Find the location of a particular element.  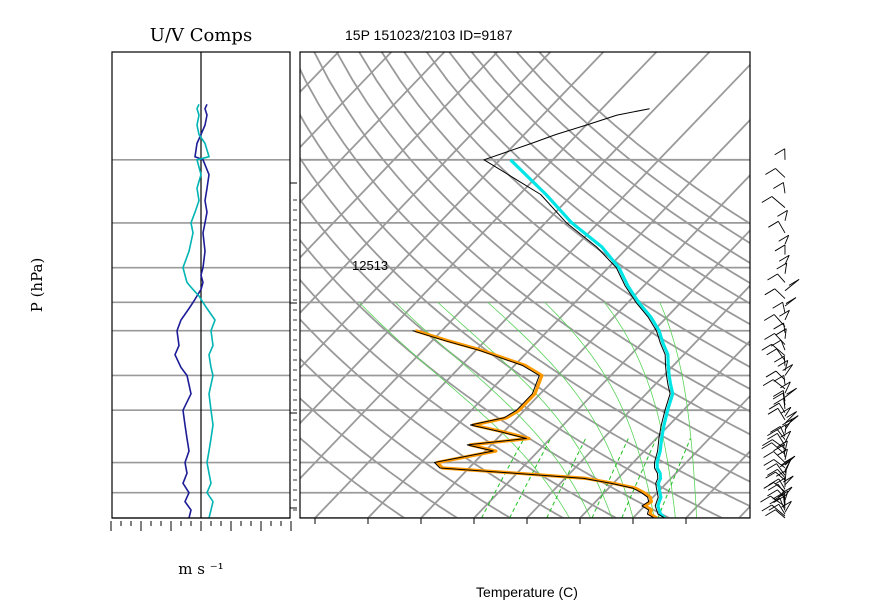

skewt-title: 15P 151023/2103 ID=9187 is located at coordinates (429, 35).